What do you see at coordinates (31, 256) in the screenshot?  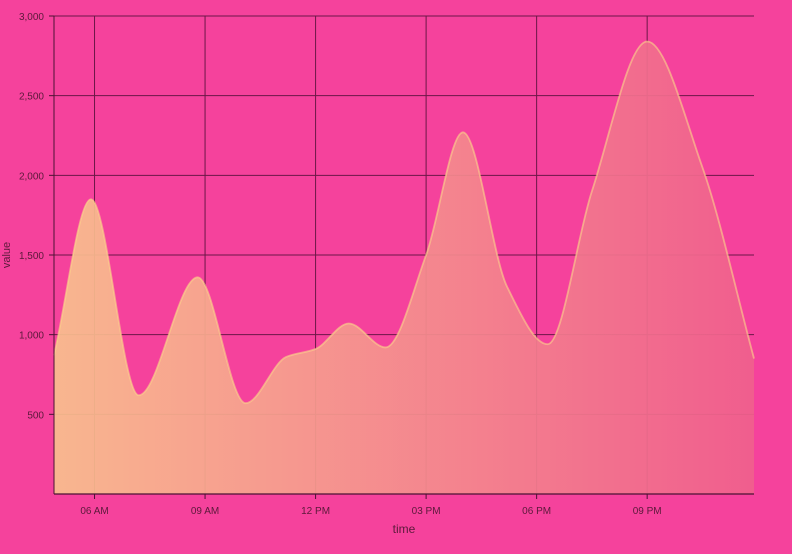 I see `y-tick-label: 1,500` at bounding box center [31, 256].